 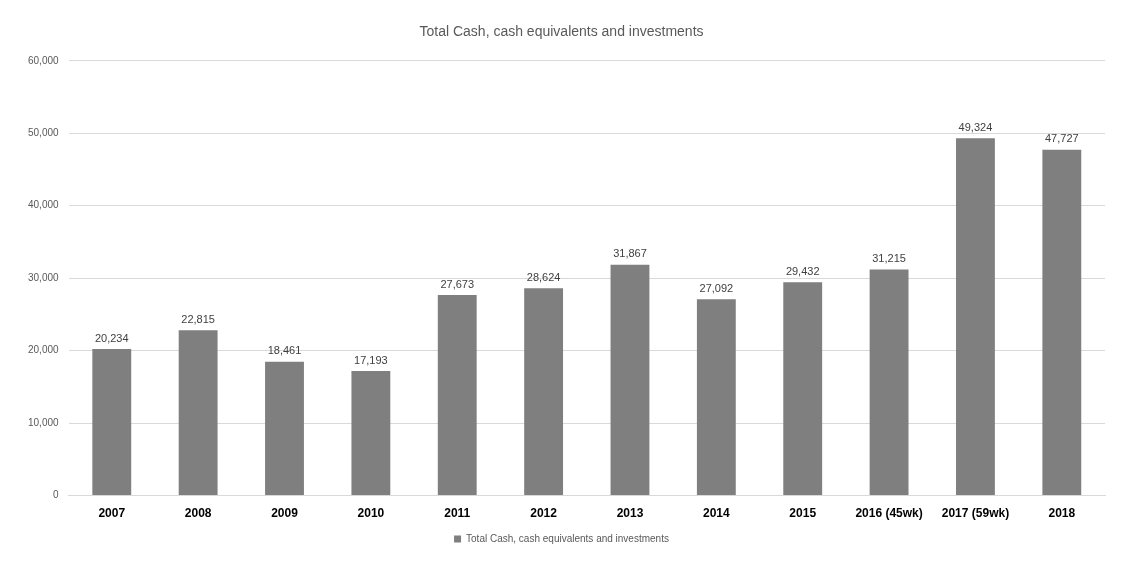 I want to click on data-label: 31,867, so click(x=630, y=253).